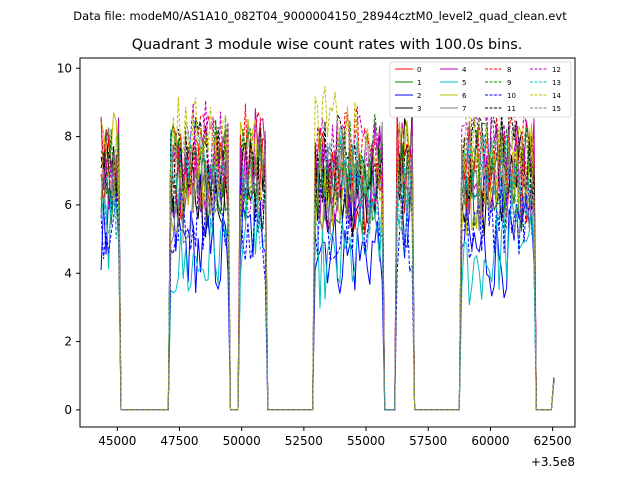  I want to click on legend-label: 6, so click(464, 96).